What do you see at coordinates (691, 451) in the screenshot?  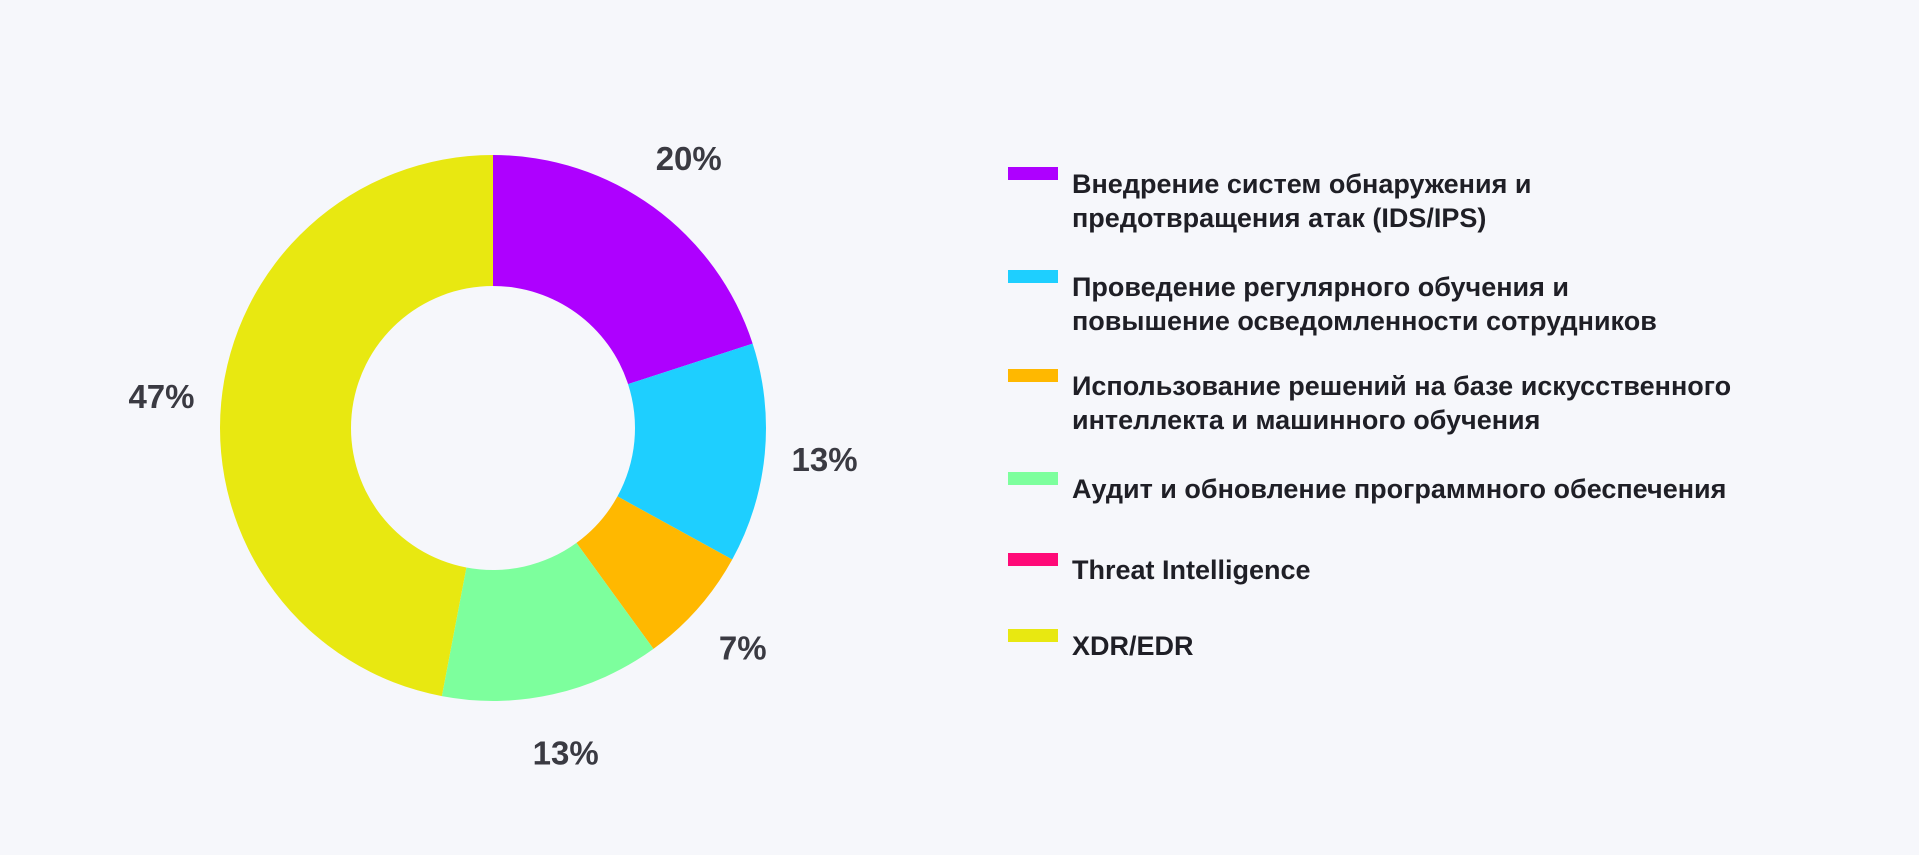 I see `donut-slice-training` at bounding box center [691, 451].